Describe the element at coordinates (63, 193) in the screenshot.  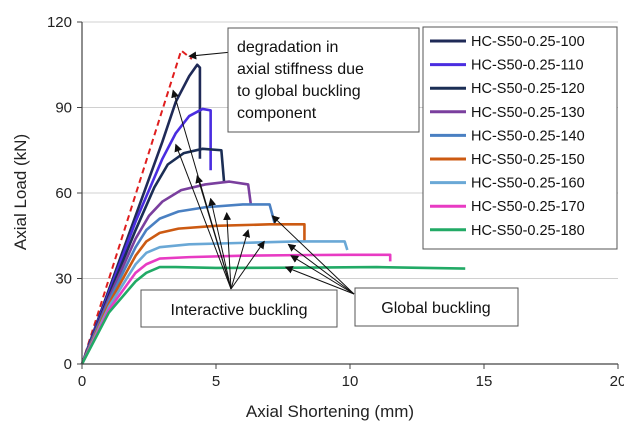
I see `y-tick-label-2: 60` at that location.